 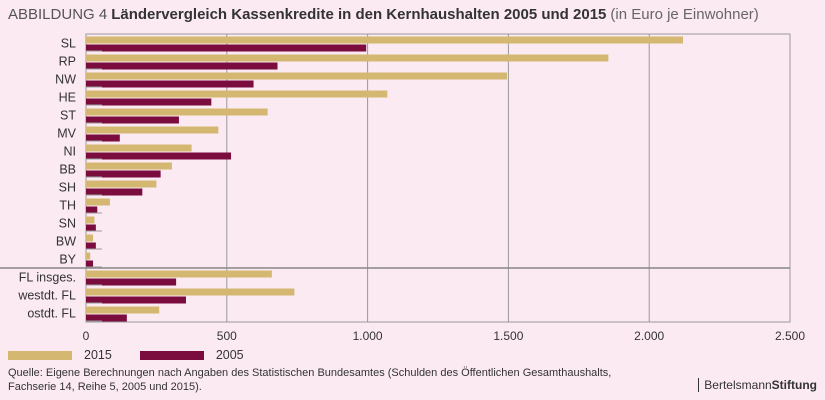 I want to click on category-label: ST, so click(x=68, y=116).